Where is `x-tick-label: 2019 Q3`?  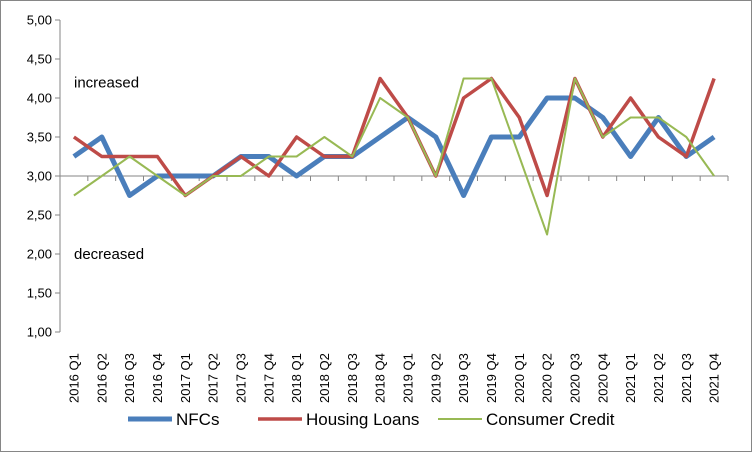
x-tick-label: 2019 Q3 is located at coordinates (463, 378).